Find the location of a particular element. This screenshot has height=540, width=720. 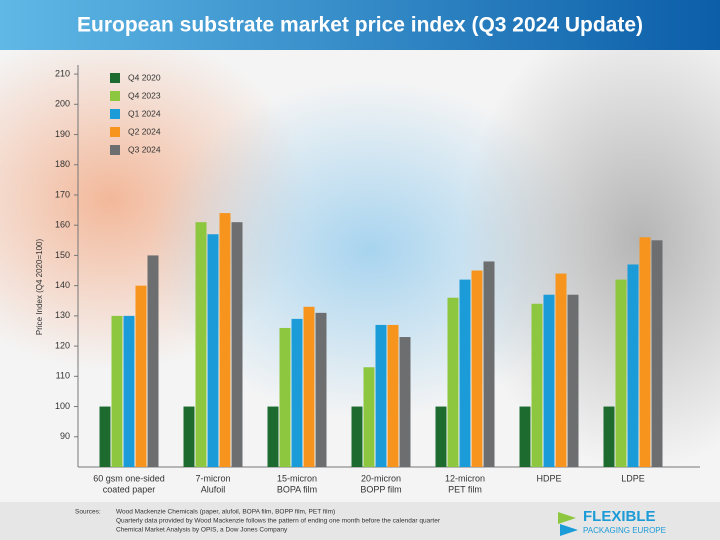

y-tick-label: 90 is located at coordinates (65, 436).